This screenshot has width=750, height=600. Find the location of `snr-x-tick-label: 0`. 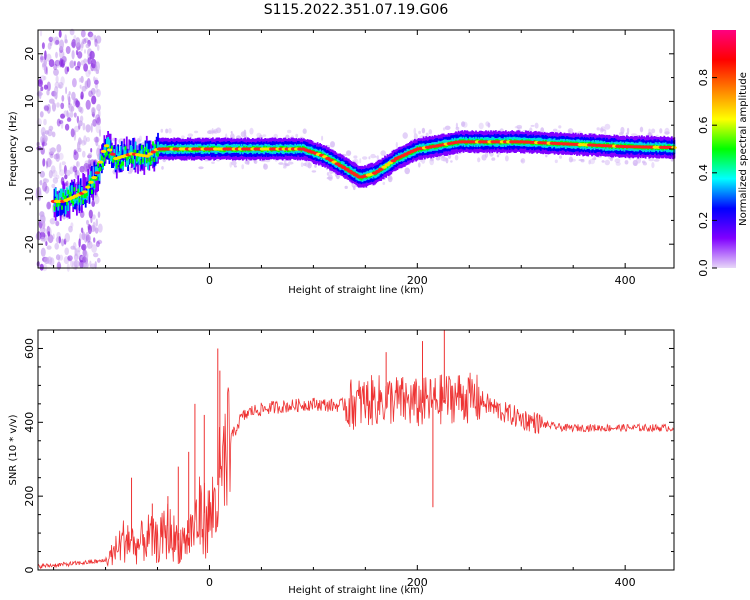

snr-x-tick-label: 0 is located at coordinates (209, 582).